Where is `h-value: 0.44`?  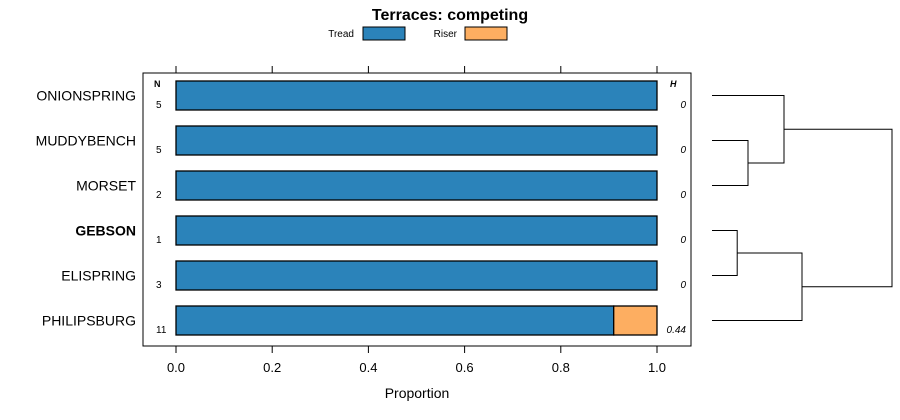 h-value: 0.44 is located at coordinates (677, 330).